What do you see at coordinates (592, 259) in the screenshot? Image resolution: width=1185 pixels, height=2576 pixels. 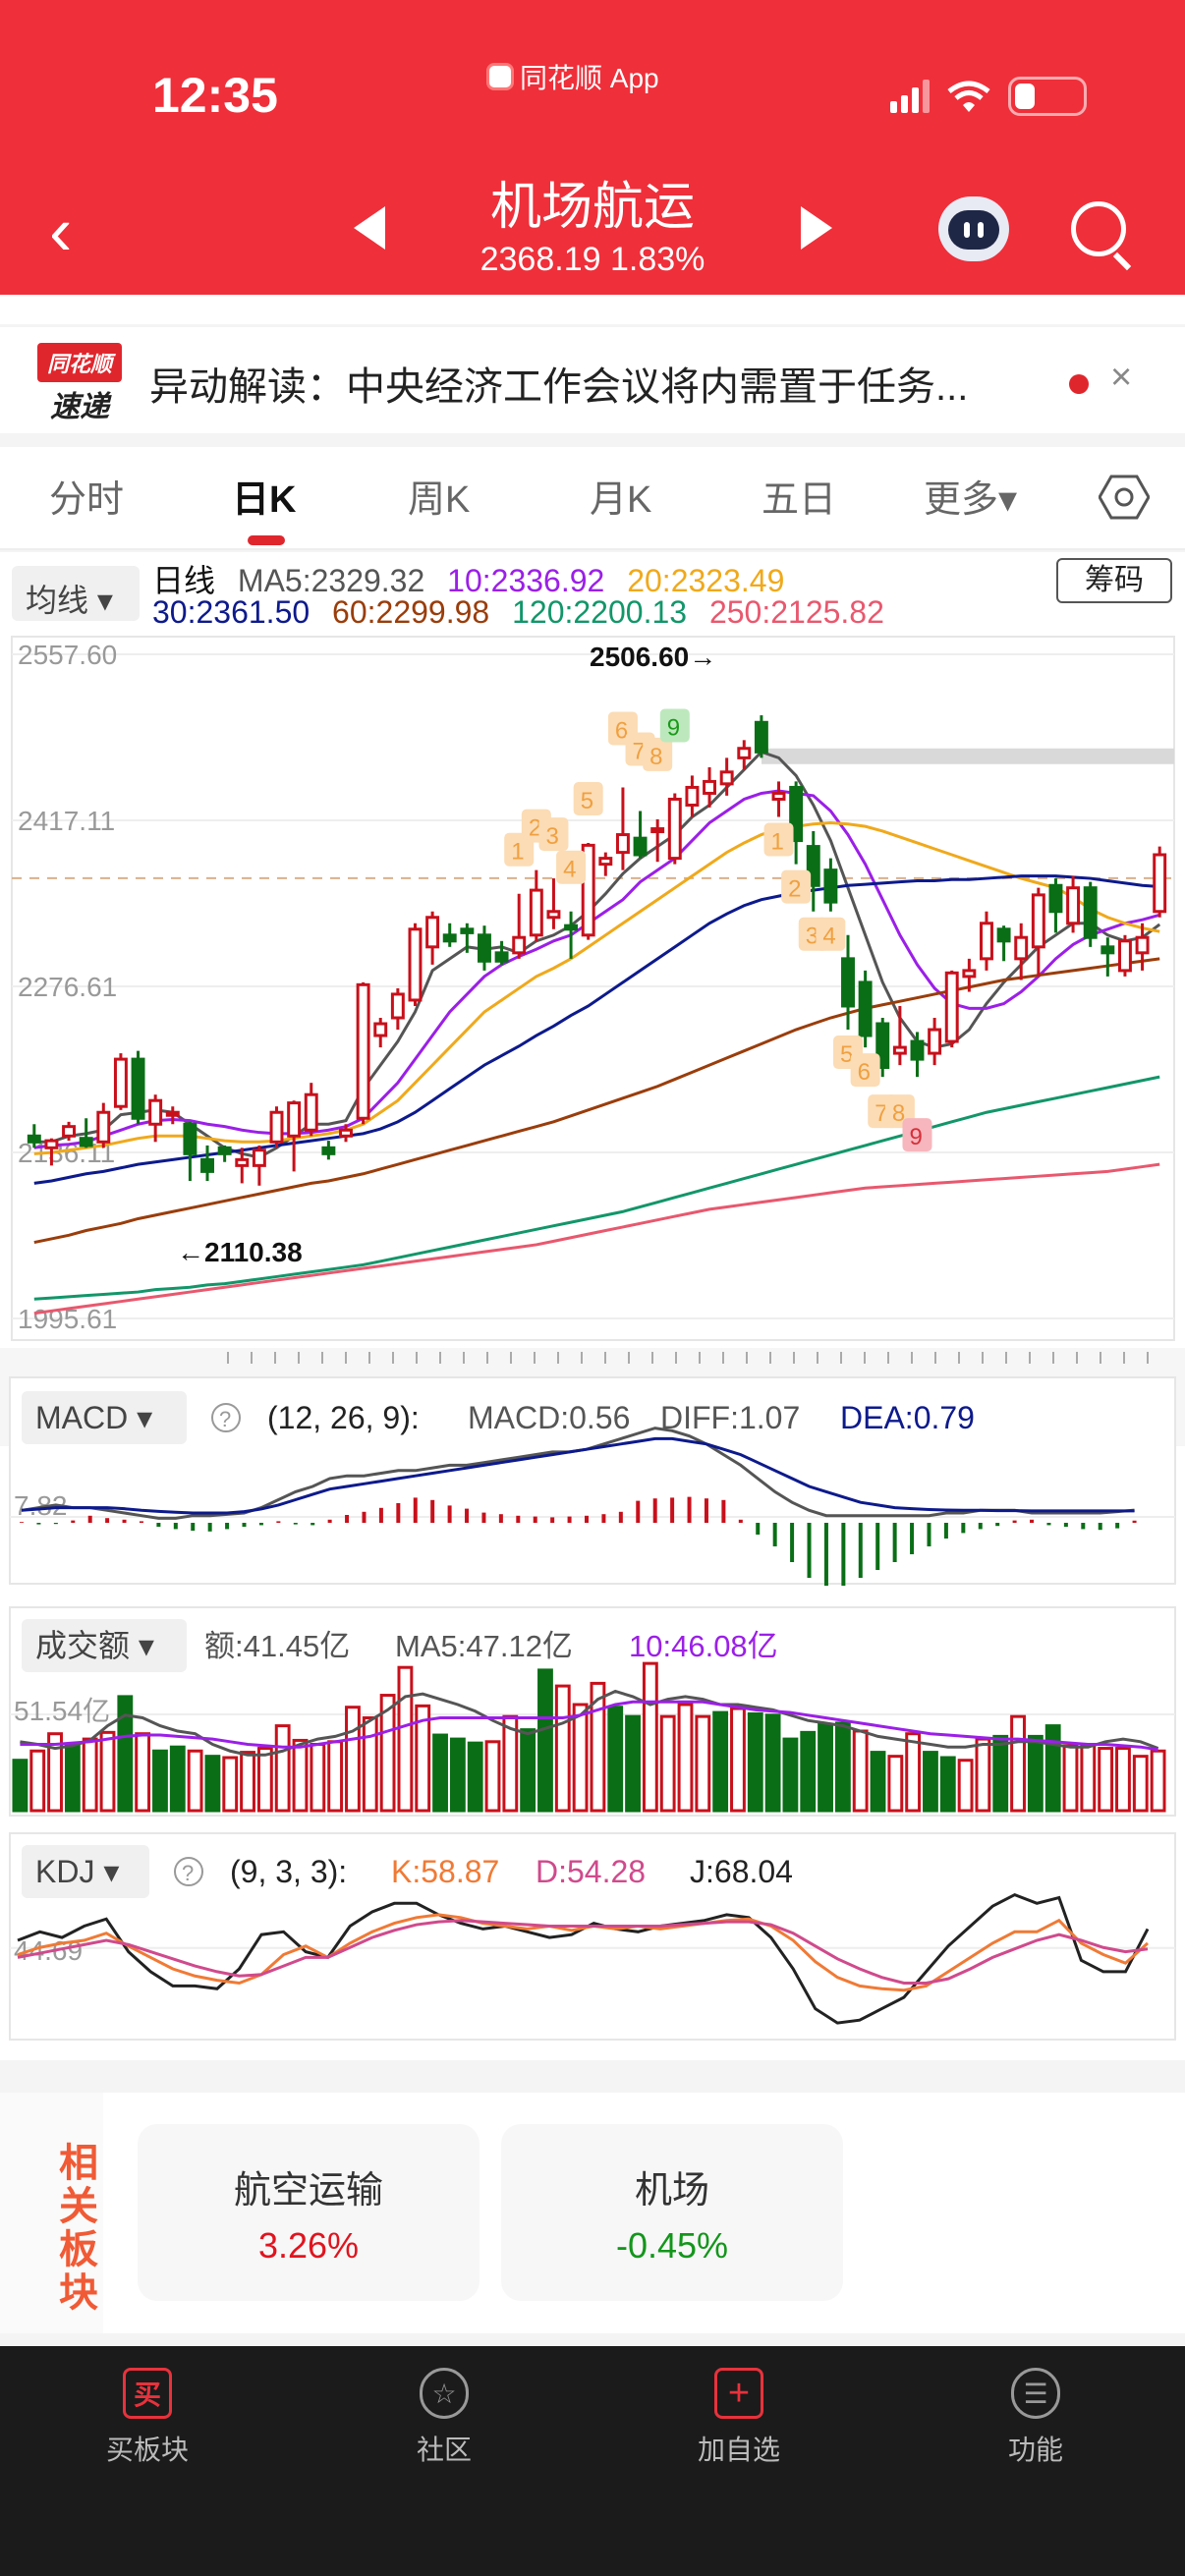 I see `price-change: 2368.19 1.83%` at bounding box center [592, 259].